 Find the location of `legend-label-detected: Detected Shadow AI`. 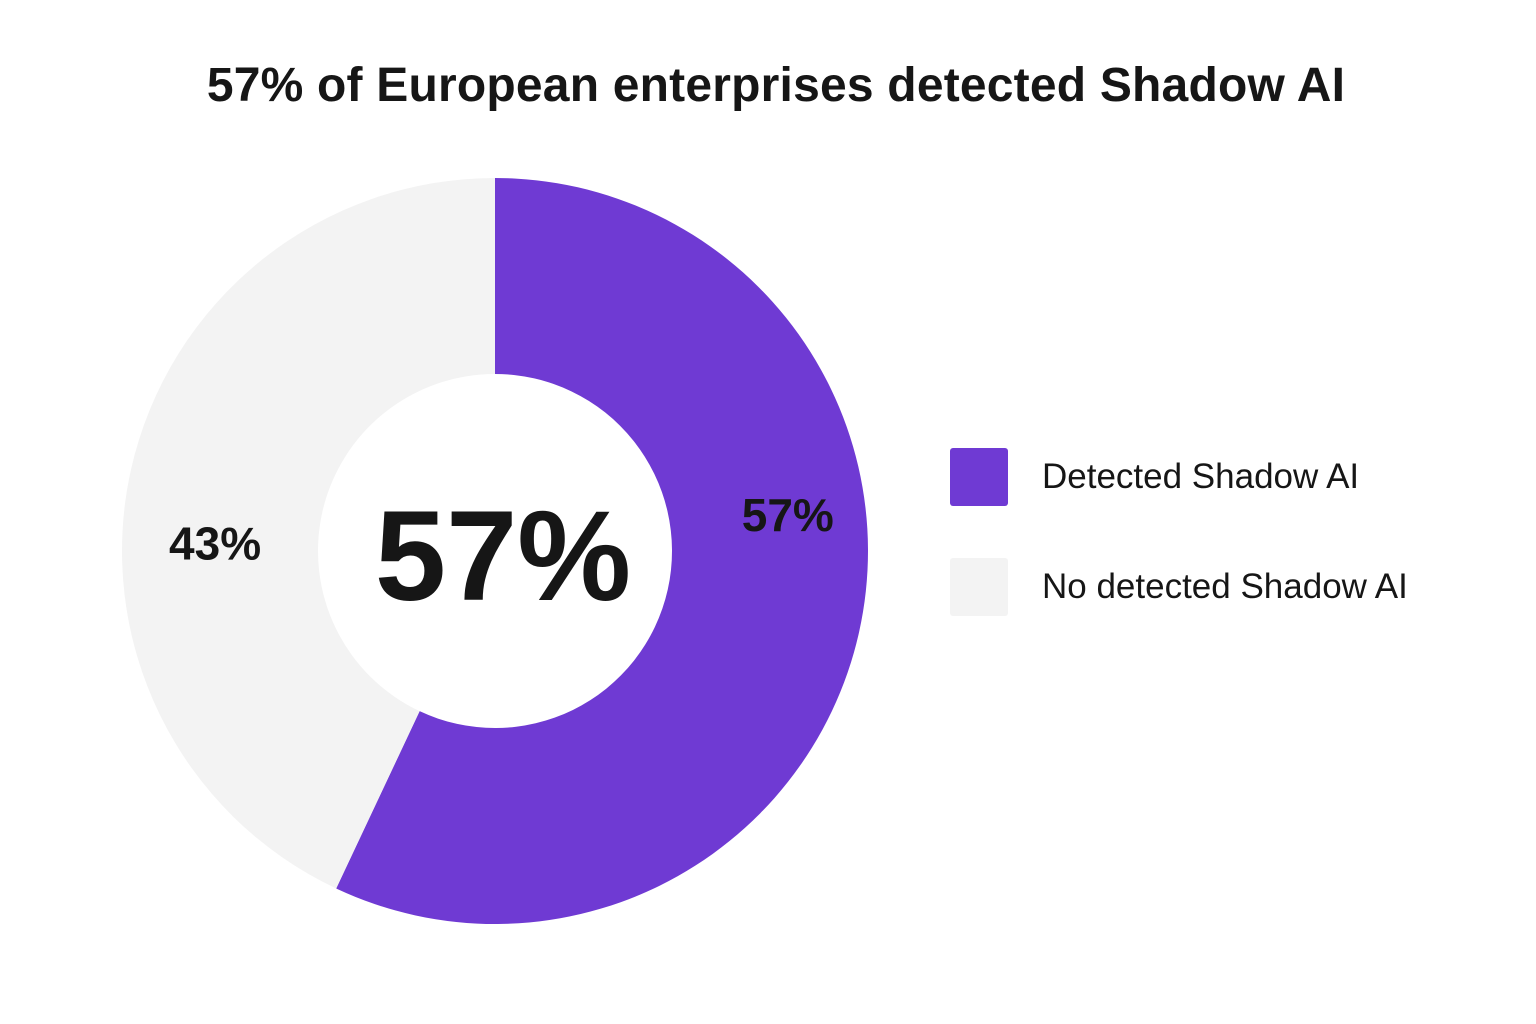

legend-label-detected: Detected Shadow AI is located at coordinates (1201, 476).